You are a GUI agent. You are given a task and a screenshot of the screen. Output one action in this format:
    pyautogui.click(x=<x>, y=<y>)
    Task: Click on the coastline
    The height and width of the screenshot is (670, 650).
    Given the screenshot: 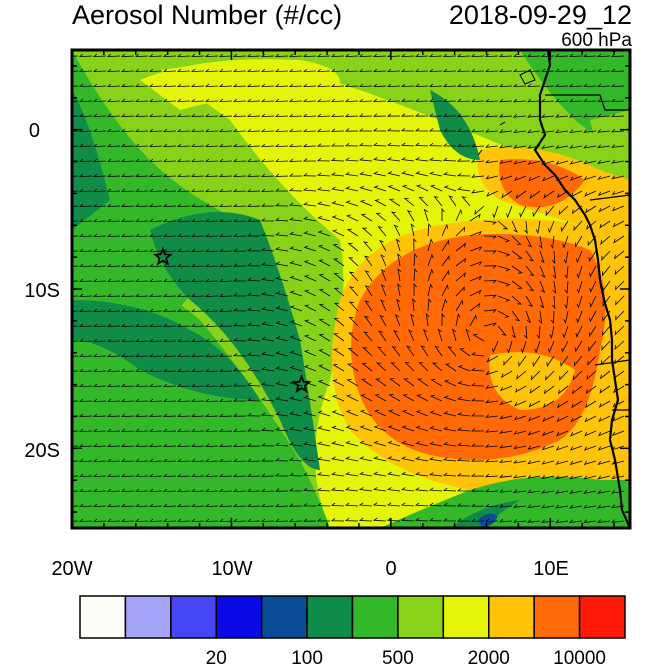 What is the action you would take?
    pyautogui.click(x=582, y=289)
    